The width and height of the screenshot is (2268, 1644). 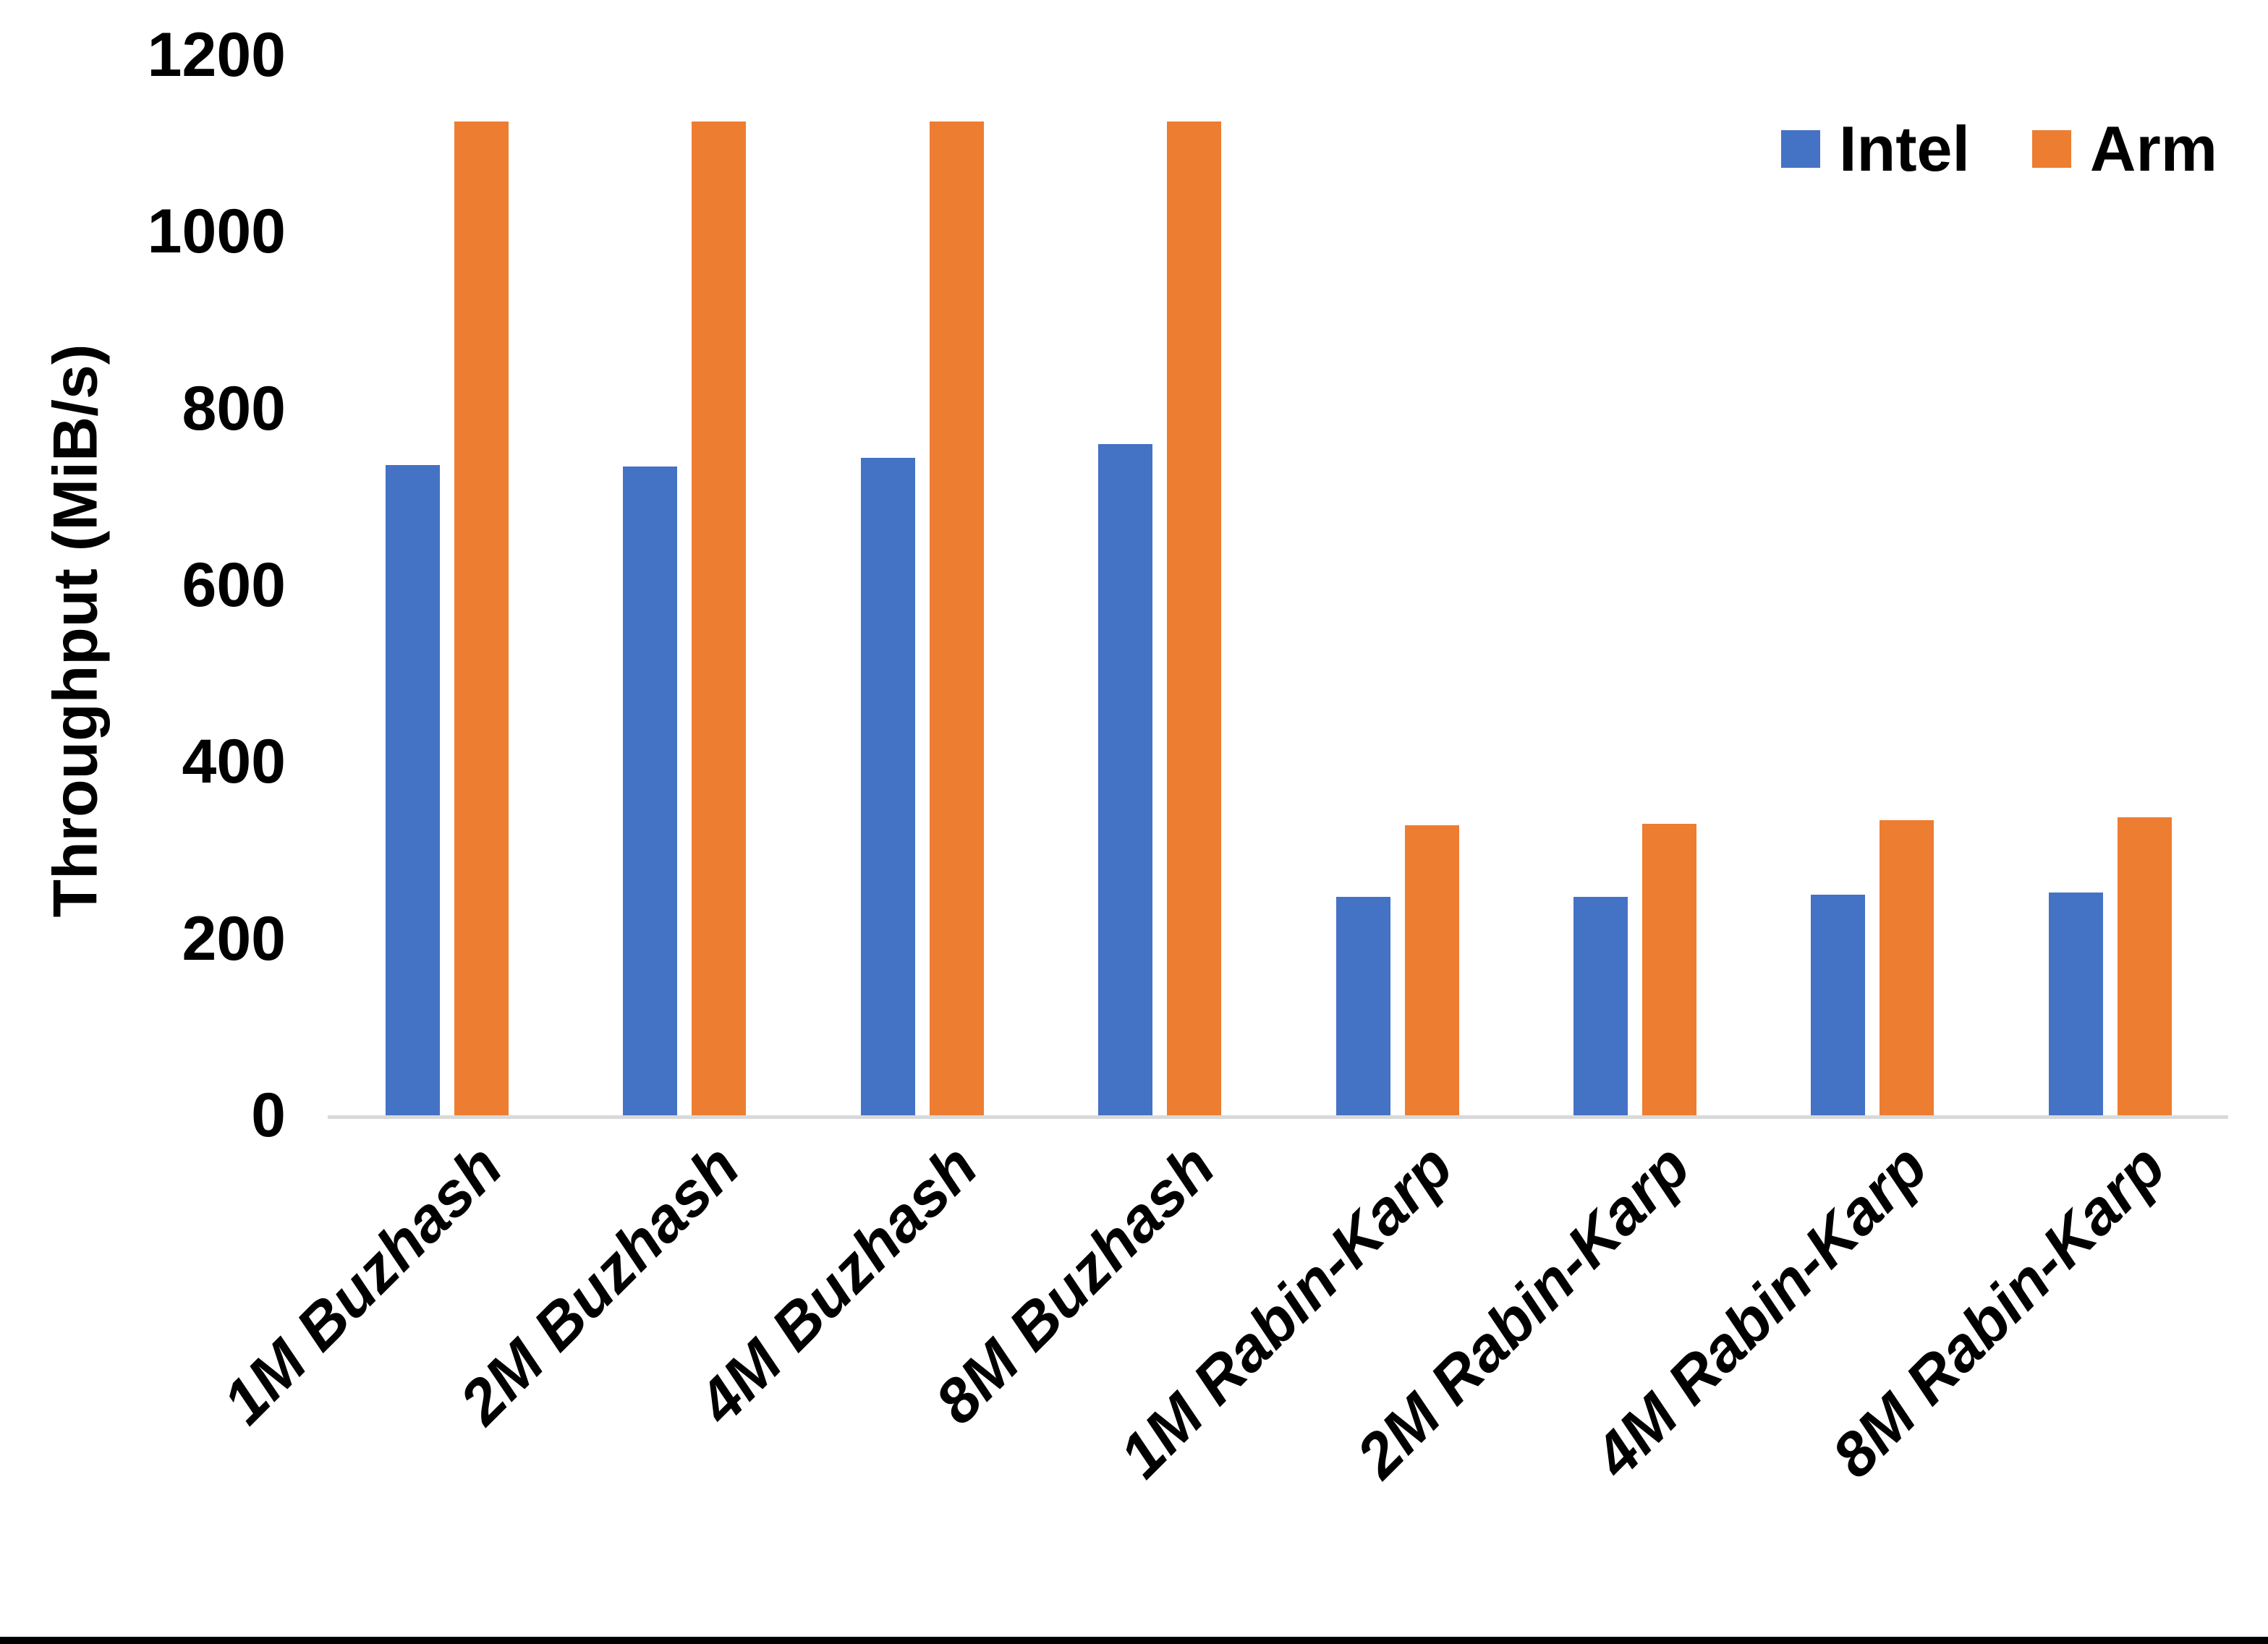 I want to click on y-tick-label-200: 200, so click(x=234, y=938).